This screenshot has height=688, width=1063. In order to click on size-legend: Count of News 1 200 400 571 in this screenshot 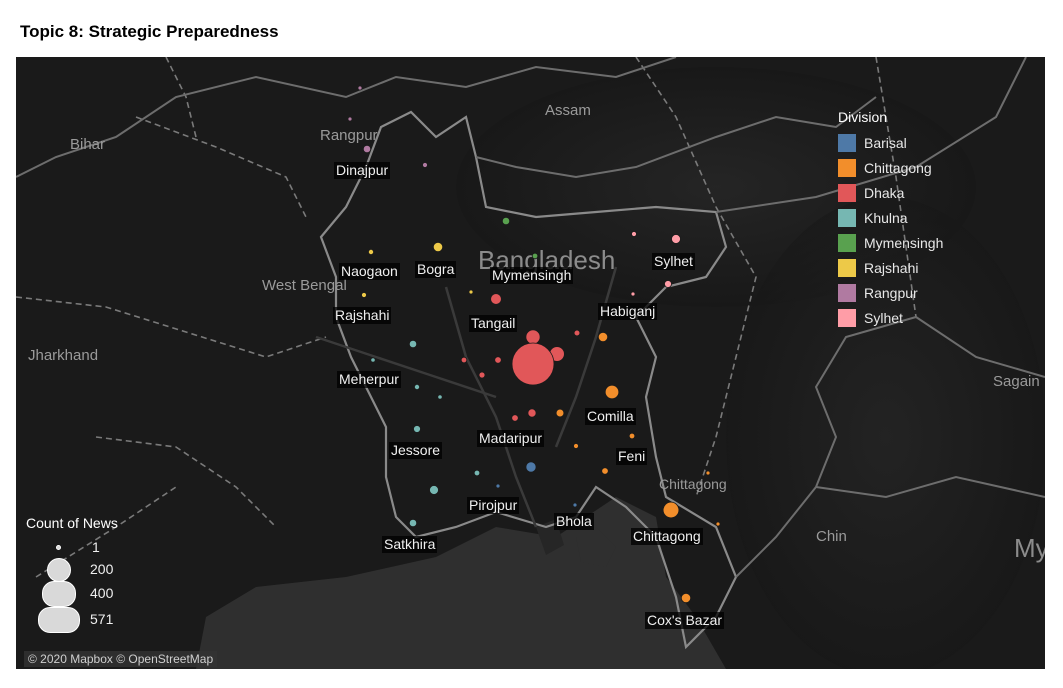, I will do `click(91, 575)`.